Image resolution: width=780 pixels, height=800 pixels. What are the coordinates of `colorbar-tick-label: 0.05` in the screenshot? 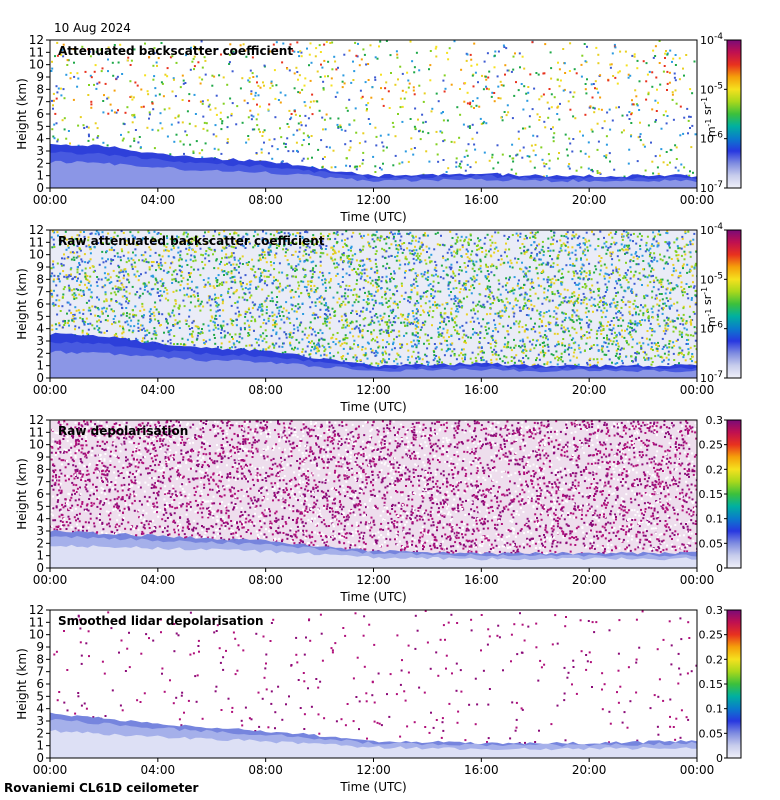 It's located at (711, 733).